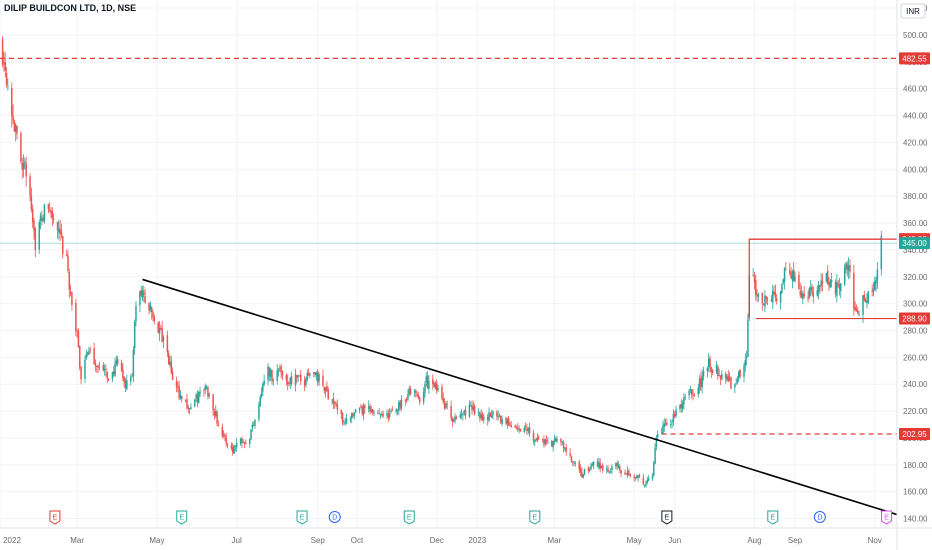 The width and height of the screenshot is (932, 550). What do you see at coordinates (915, 116) in the screenshot?
I see `y-tick-label: 440.00` at bounding box center [915, 116].